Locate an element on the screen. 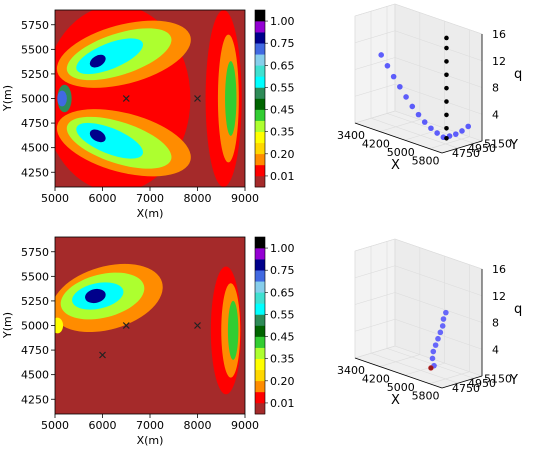 The width and height of the screenshot is (550, 450). contour-region is located at coordinates (97, 136).